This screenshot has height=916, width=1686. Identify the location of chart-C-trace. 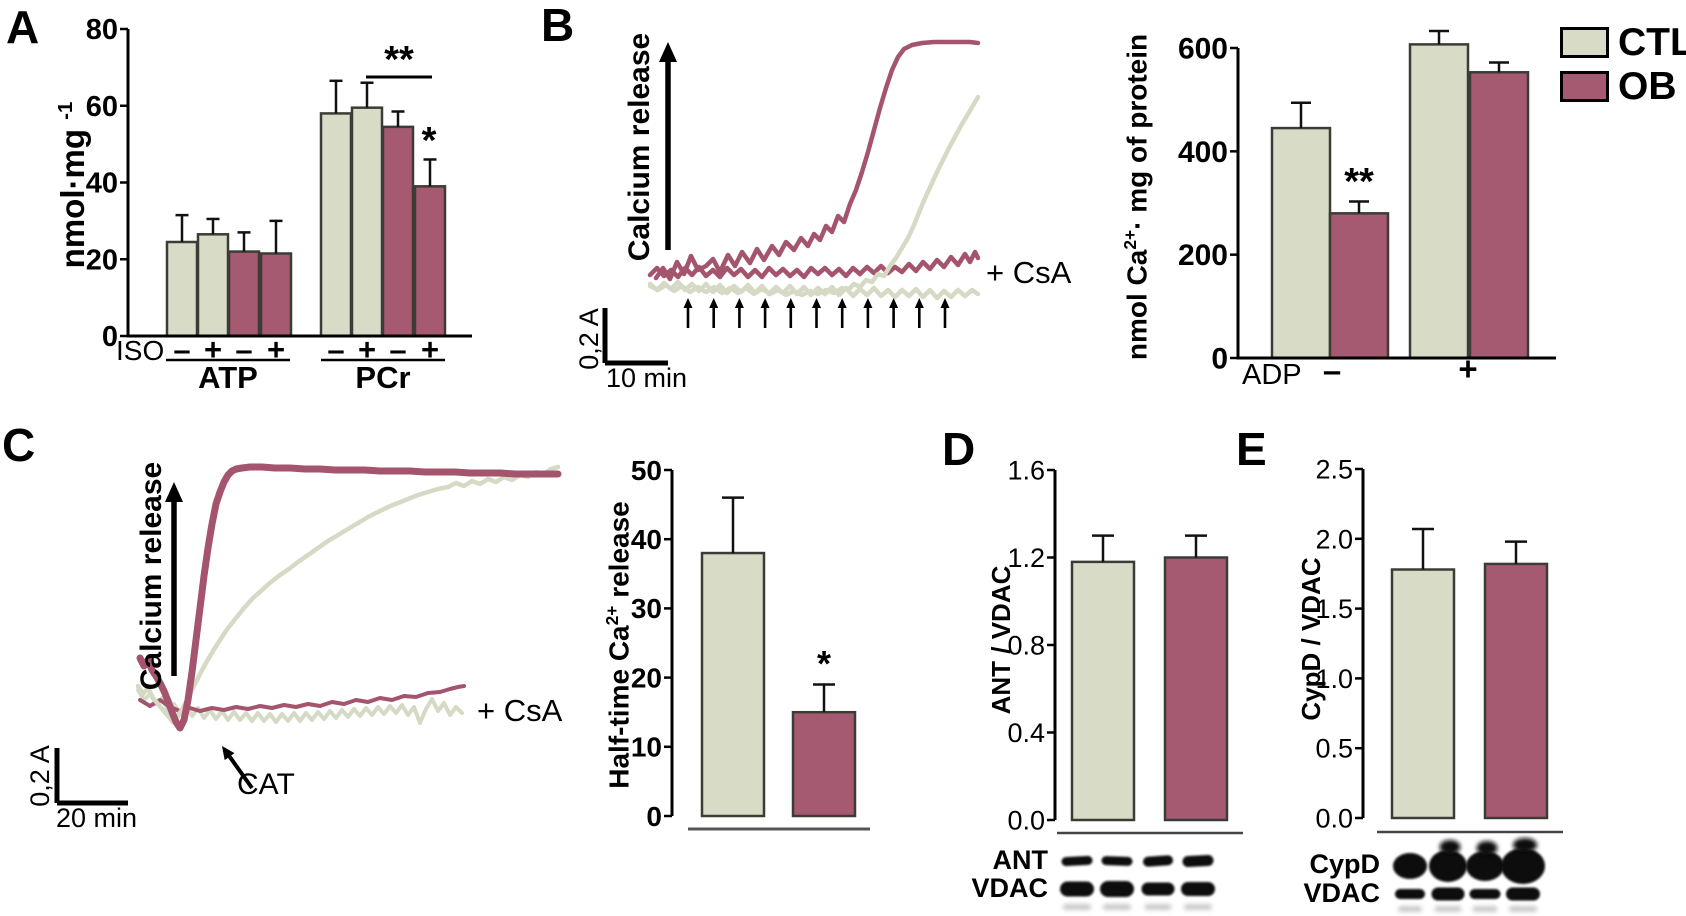
(308, 634).